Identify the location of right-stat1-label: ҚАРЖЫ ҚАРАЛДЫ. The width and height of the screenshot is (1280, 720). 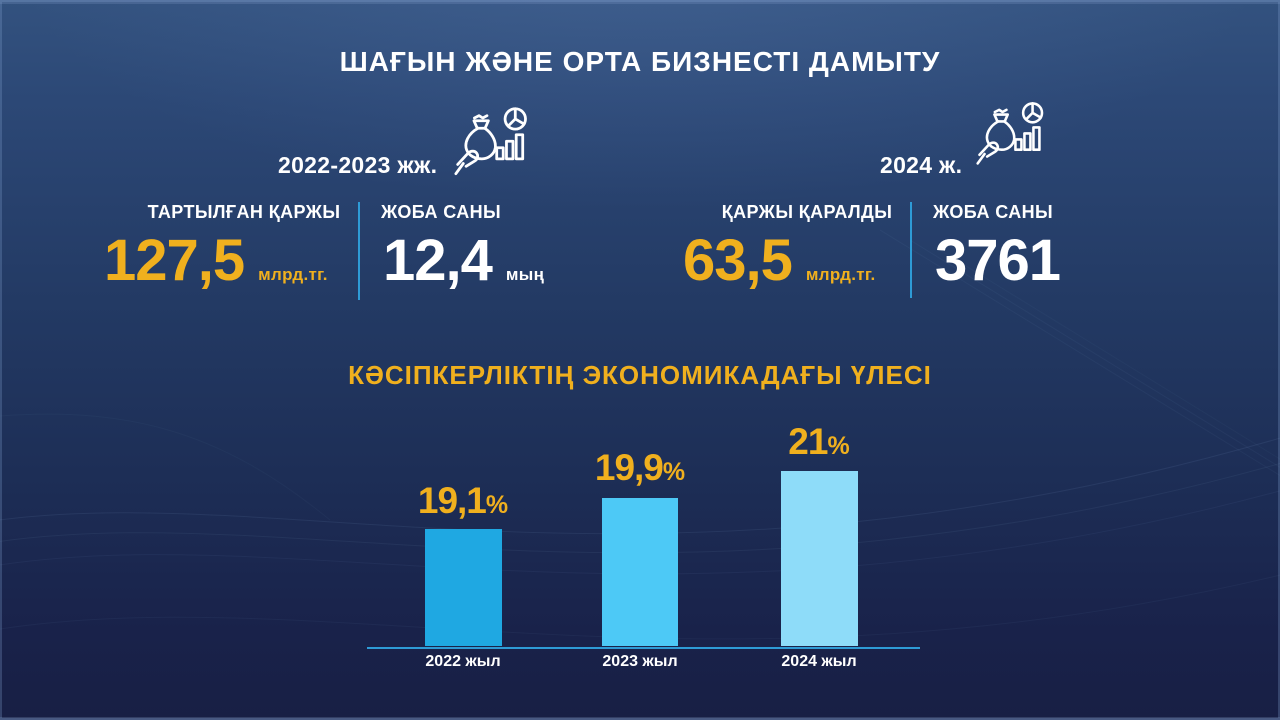
(807, 212).